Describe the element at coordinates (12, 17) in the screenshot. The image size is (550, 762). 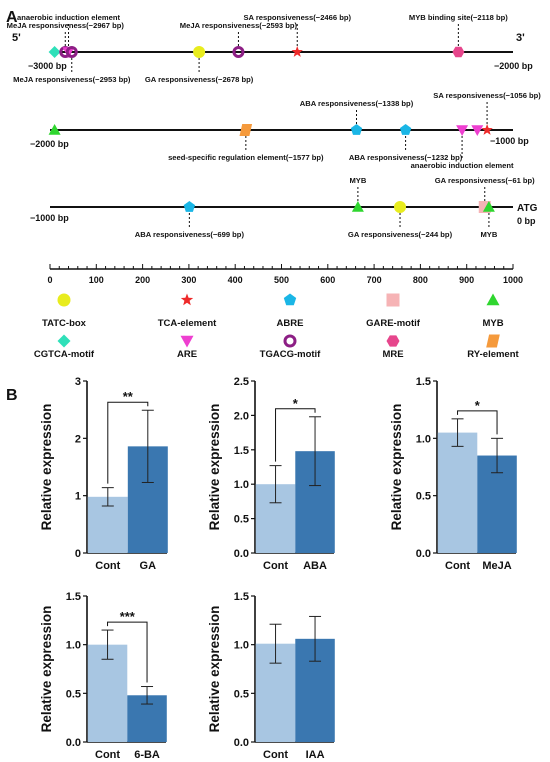
I see `panel-a-label: A` at that location.